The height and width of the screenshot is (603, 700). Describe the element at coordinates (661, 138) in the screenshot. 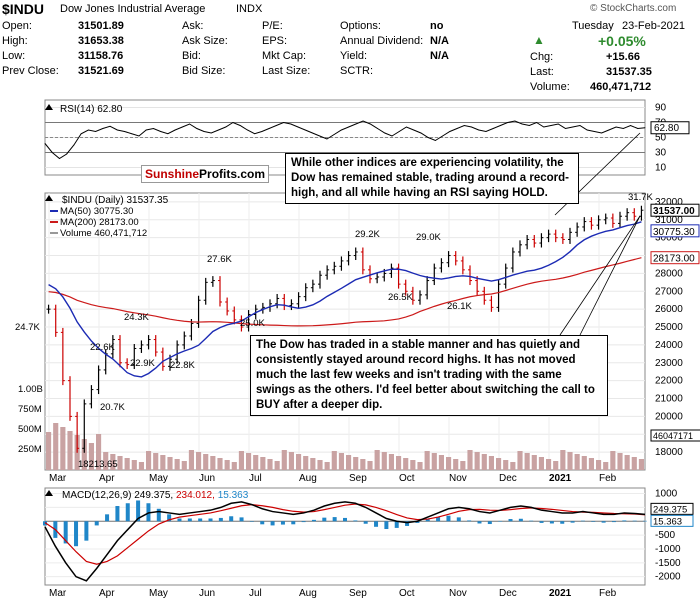

I see `rsi-tick-label: 50` at that location.